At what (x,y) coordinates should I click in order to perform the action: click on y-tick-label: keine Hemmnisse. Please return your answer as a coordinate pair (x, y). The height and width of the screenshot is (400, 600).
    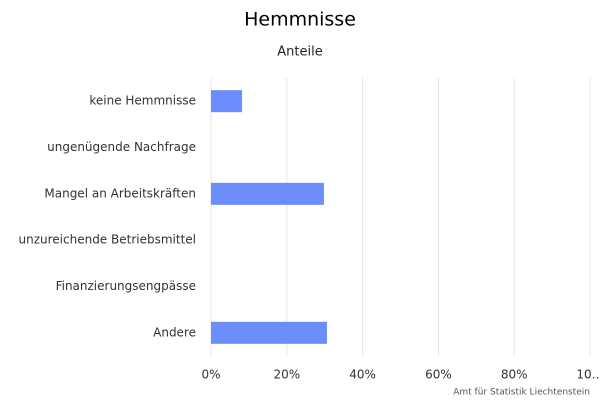
    Looking at the image, I should click on (142, 101).